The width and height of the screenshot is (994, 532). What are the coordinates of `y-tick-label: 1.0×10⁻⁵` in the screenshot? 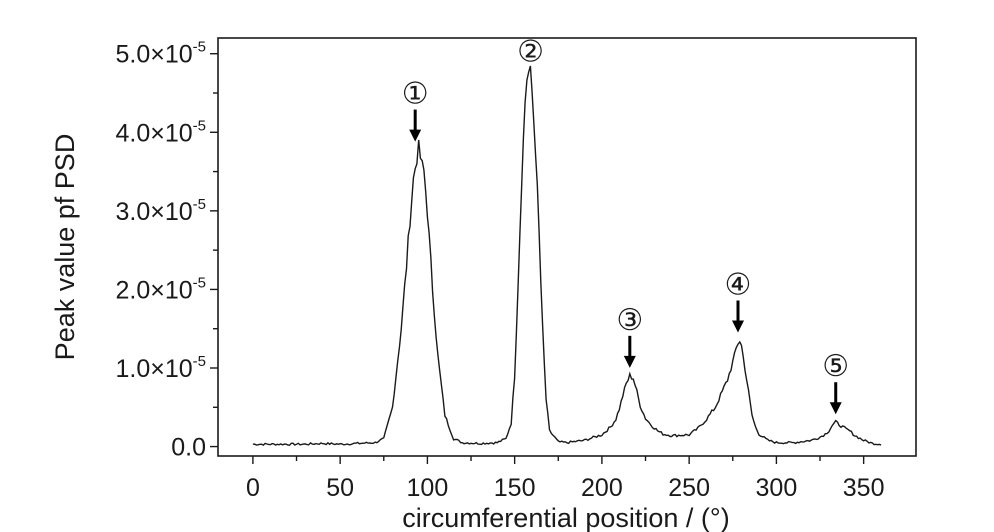 It's located at (160, 368).